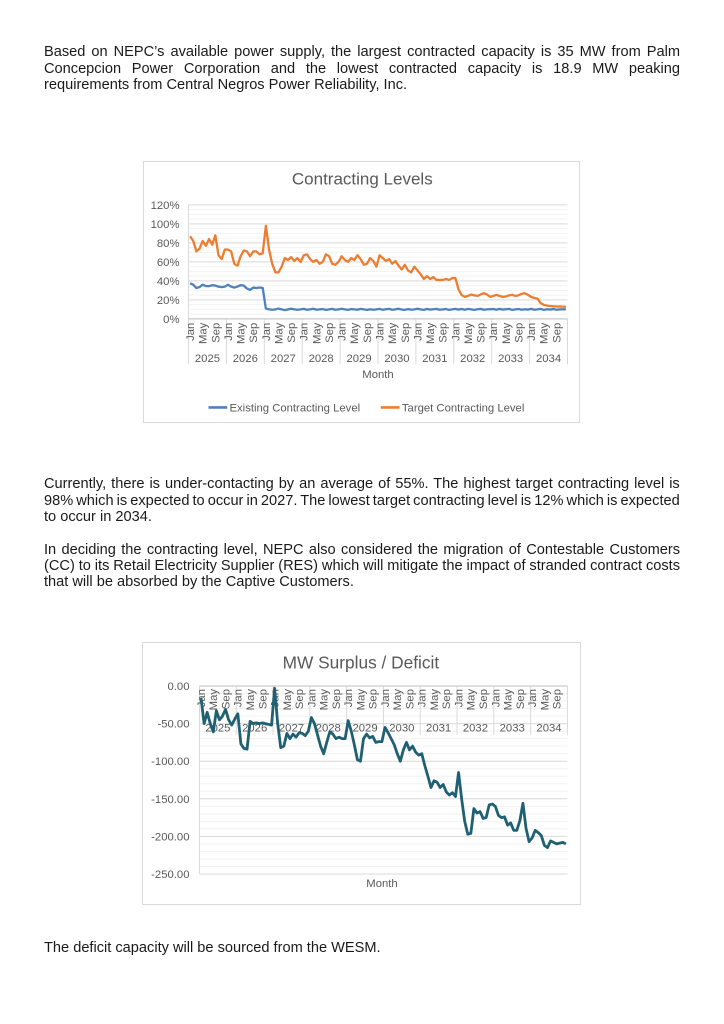 The height and width of the screenshot is (1024, 724). Describe the element at coordinates (362, 179) in the screenshot. I see `svg-text: Contracting Levels` at that location.